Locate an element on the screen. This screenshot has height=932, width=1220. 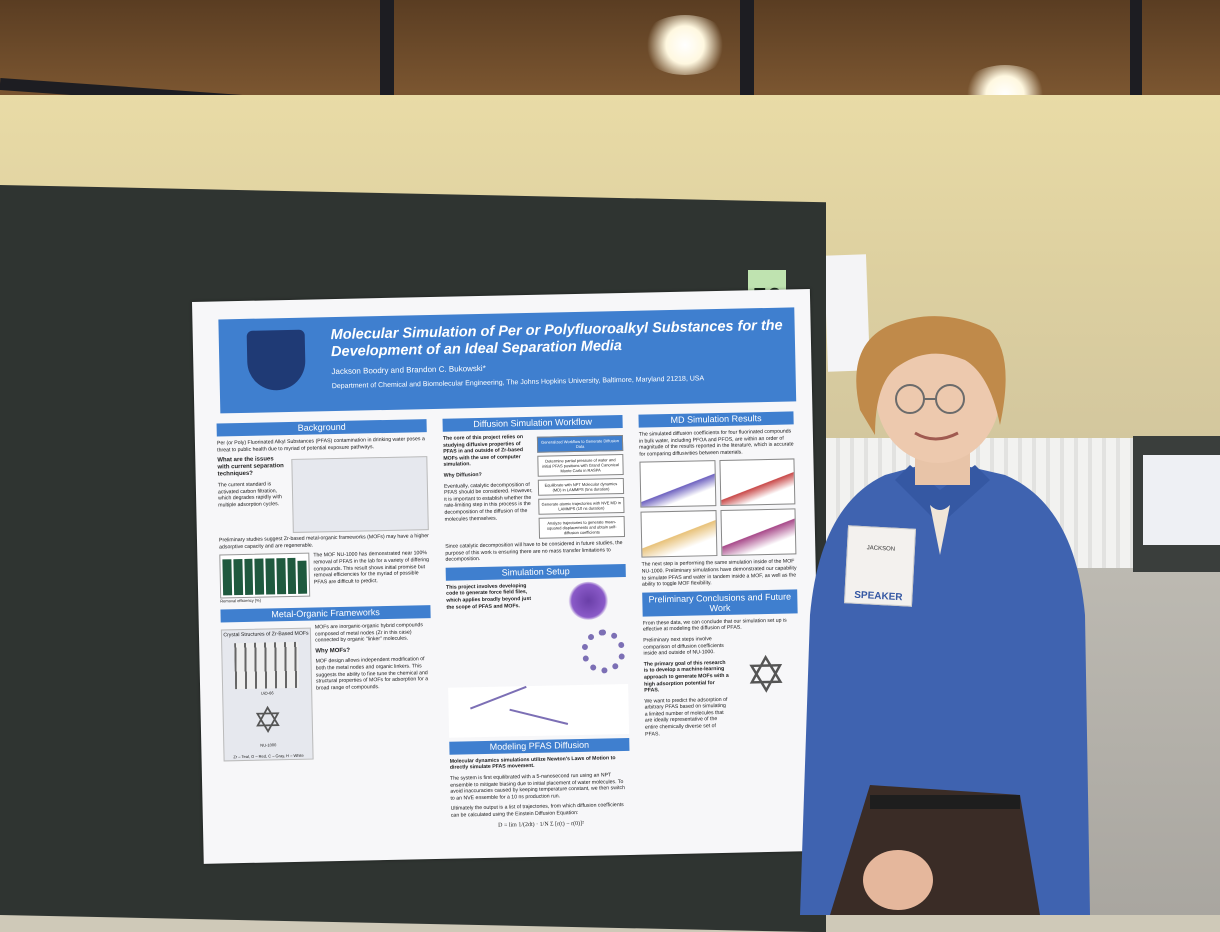
text: Why Diffusion? is located at coordinates (462, 475).